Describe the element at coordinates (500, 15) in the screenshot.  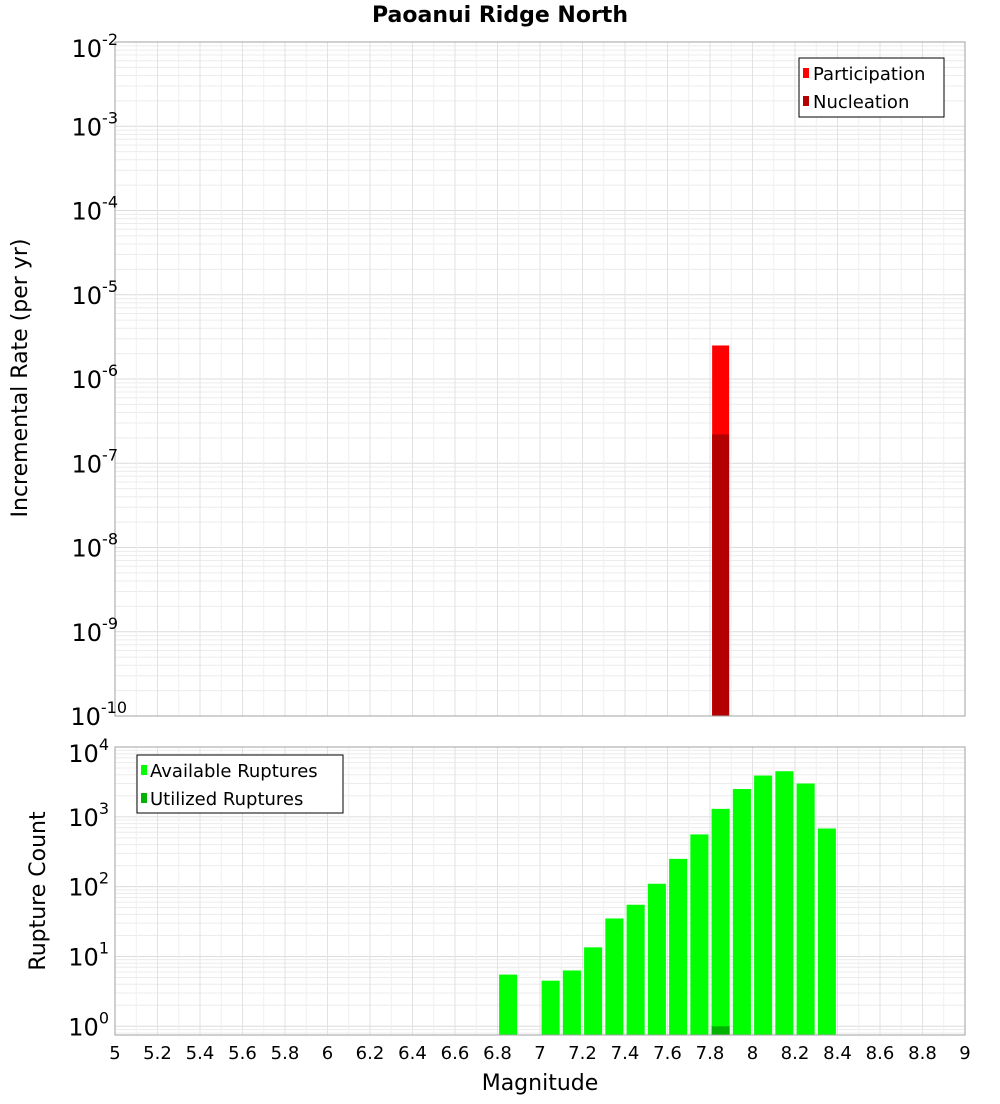
I see `chart-title: Paoanui Ridge North` at that location.